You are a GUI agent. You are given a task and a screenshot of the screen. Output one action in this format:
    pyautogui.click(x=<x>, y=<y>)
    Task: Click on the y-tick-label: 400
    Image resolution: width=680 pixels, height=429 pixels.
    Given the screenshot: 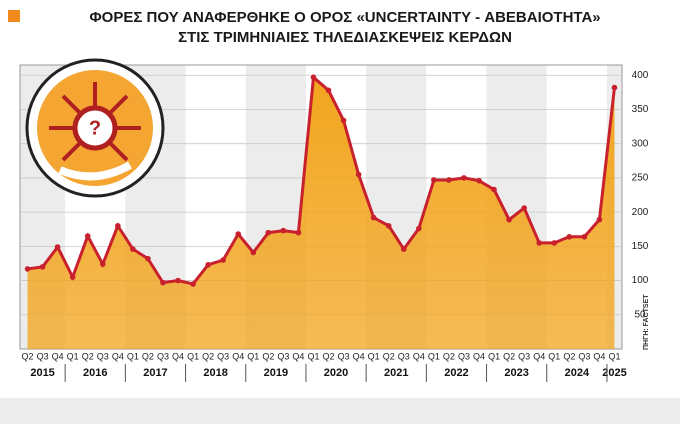 What is the action you would take?
    pyautogui.click(x=640, y=75)
    